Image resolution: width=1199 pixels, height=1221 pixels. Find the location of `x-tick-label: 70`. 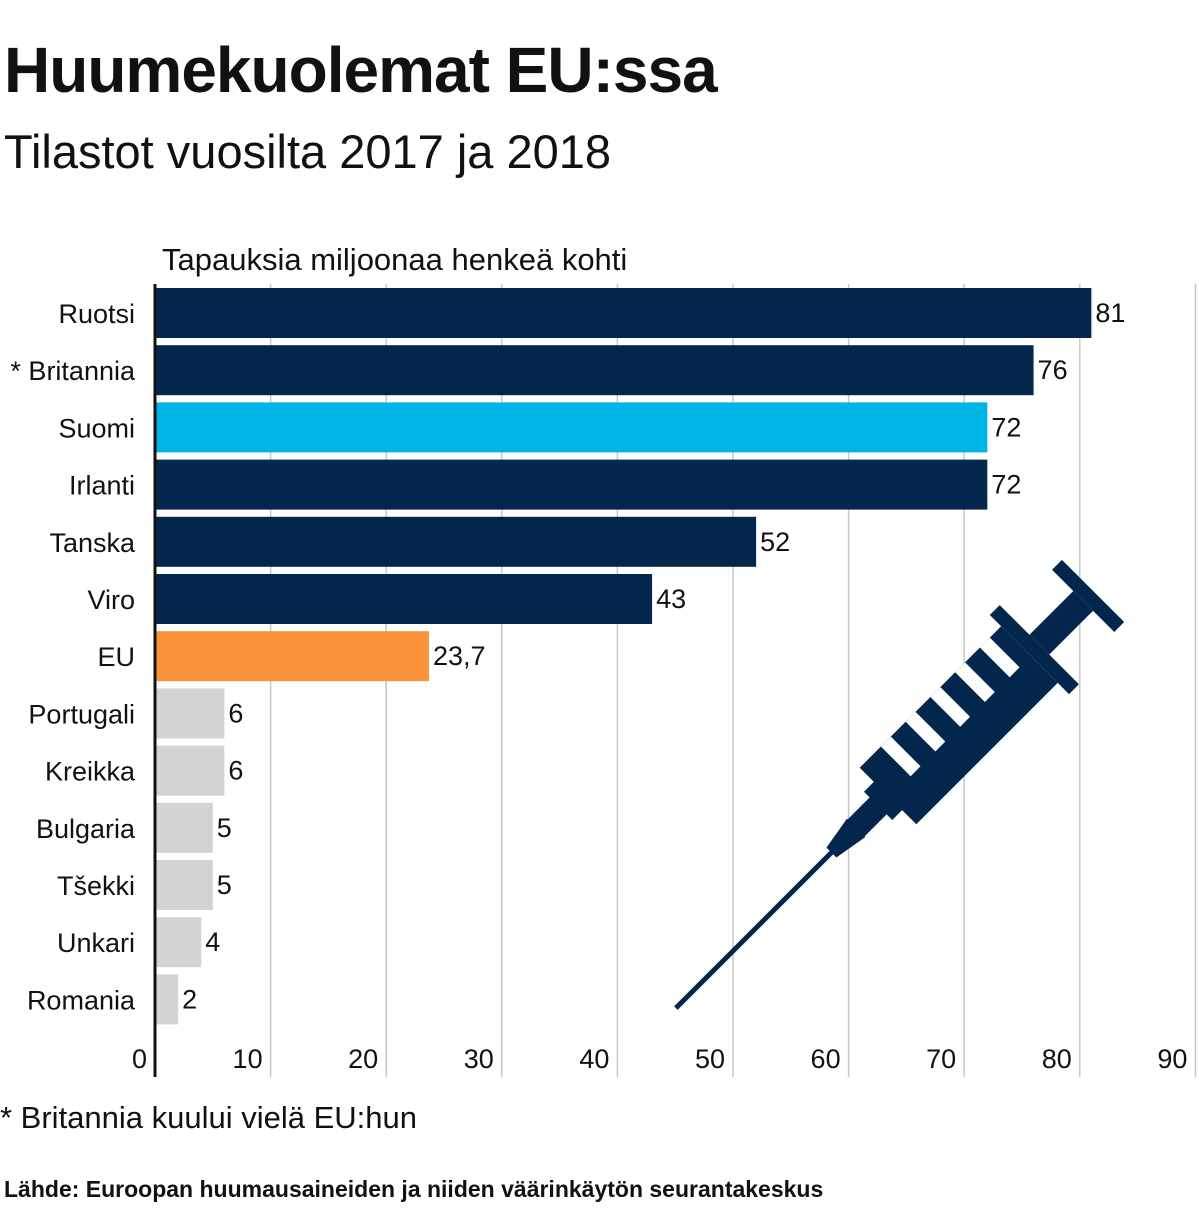

x-tick-label: 70 is located at coordinates (941, 1059).